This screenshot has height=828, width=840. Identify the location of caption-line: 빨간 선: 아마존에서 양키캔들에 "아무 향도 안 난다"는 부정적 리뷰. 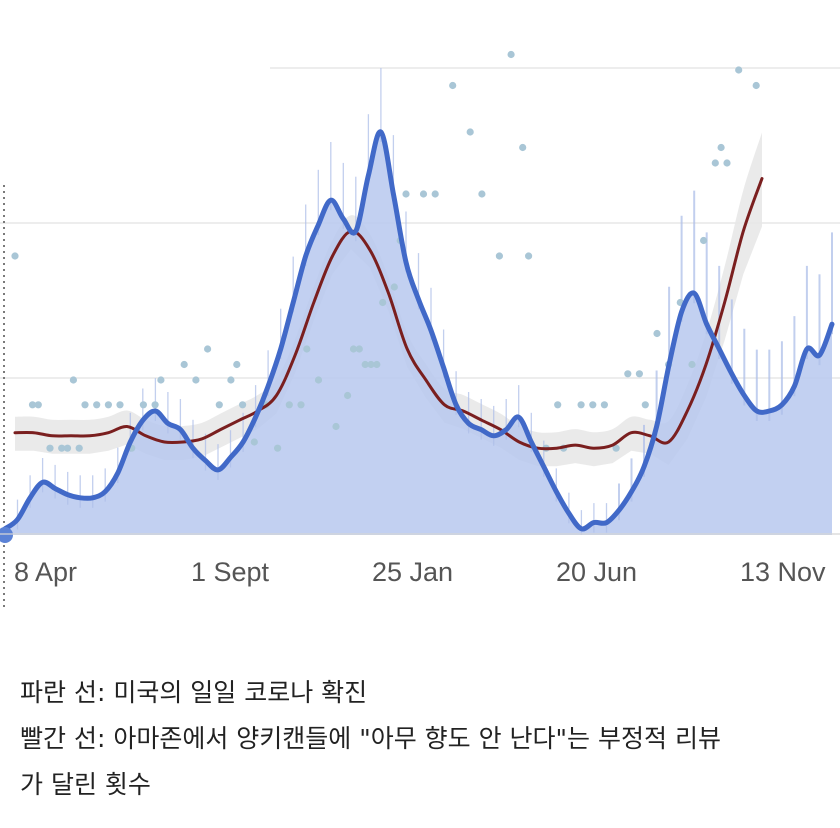
(370, 738).